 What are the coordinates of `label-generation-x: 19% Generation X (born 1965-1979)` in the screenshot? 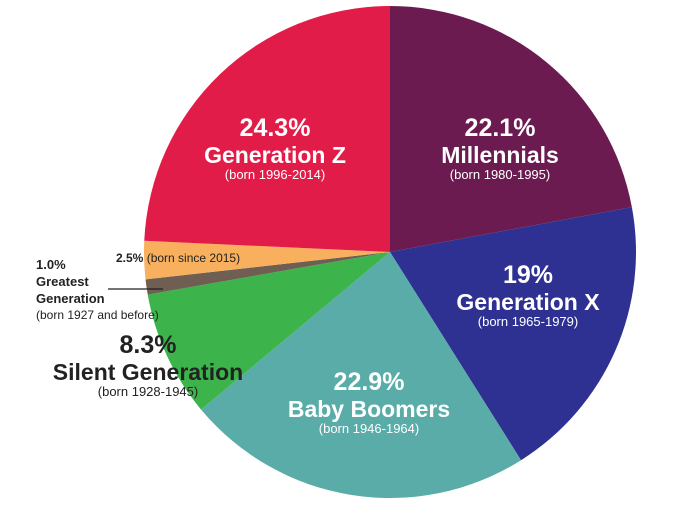 It's located at (528, 295).